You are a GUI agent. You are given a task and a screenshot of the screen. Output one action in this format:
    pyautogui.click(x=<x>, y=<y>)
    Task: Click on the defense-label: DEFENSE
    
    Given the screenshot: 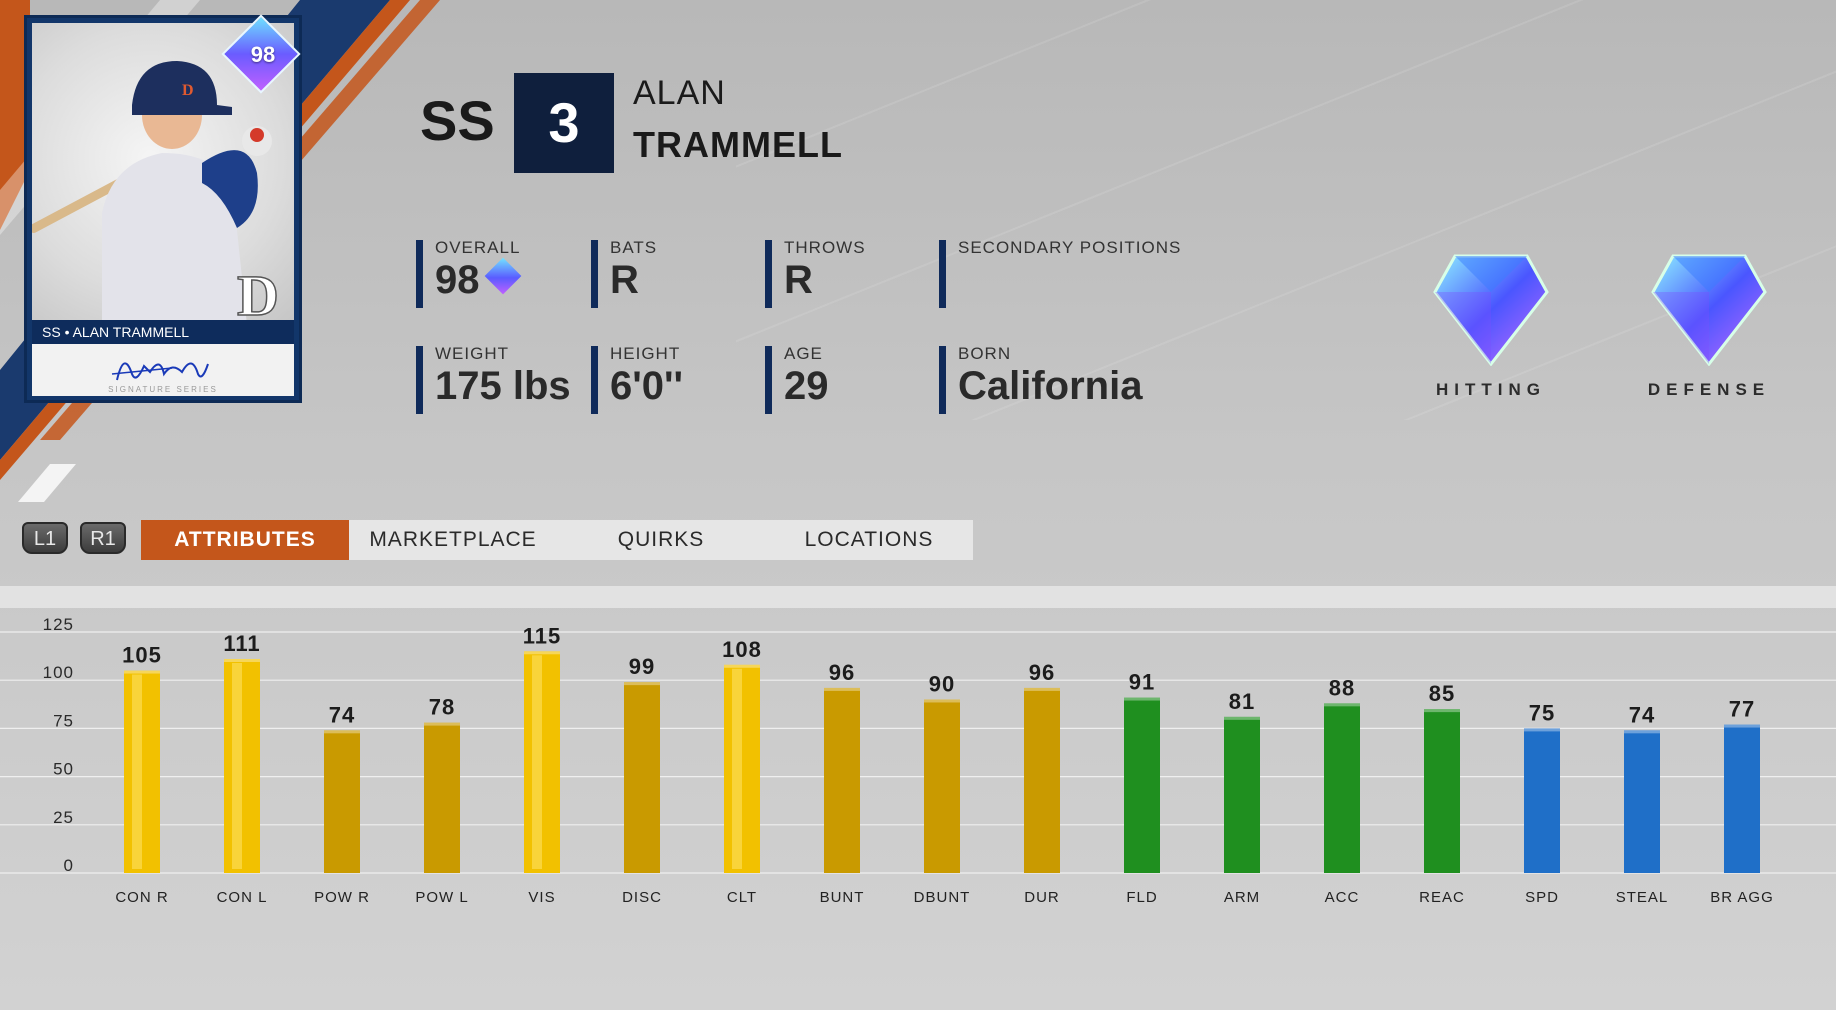 What is the action you would take?
    pyautogui.click(x=1709, y=389)
    